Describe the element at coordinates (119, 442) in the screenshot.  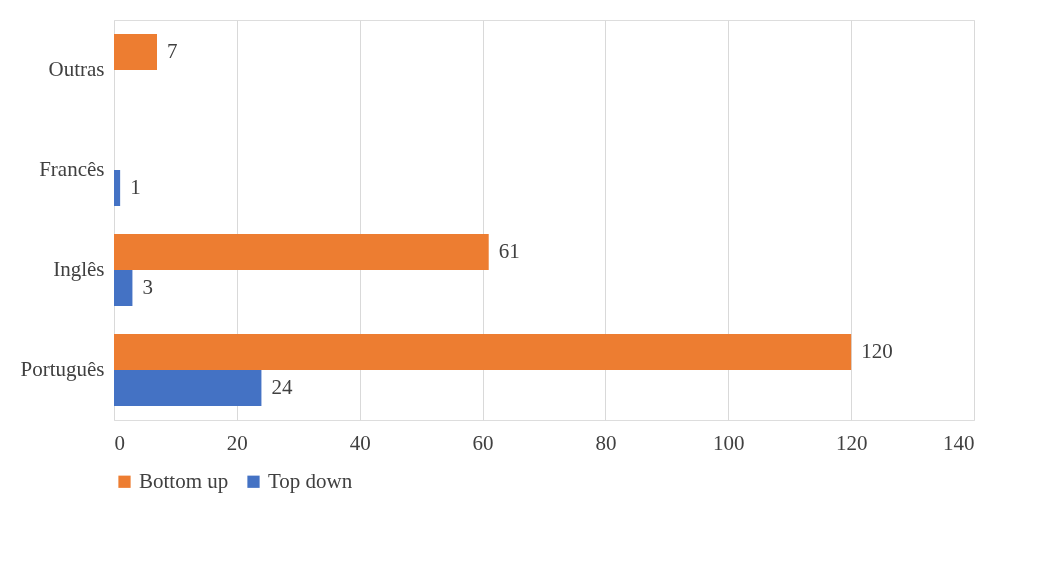
I see `x-tick-label: 0` at that location.